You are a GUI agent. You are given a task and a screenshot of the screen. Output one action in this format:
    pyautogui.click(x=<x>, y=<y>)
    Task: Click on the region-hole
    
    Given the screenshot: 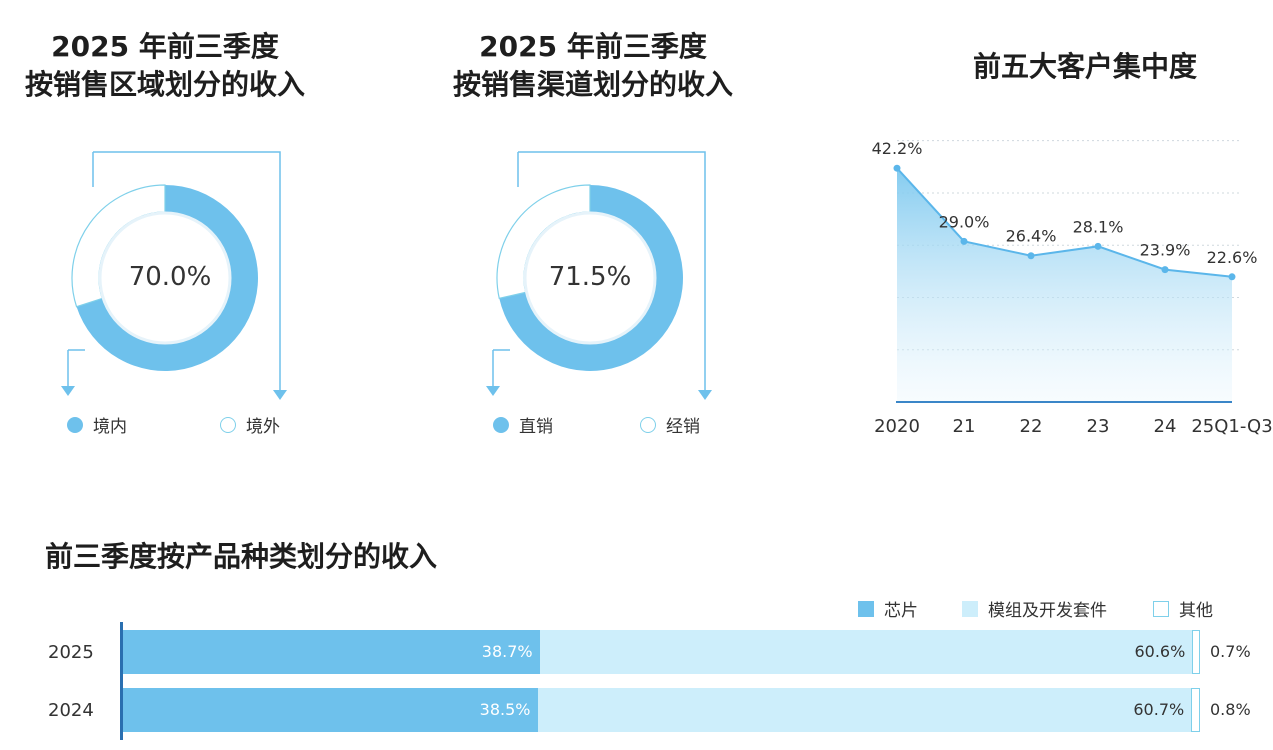 What is the action you would take?
    pyautogui.click(x=165, y=278)
    